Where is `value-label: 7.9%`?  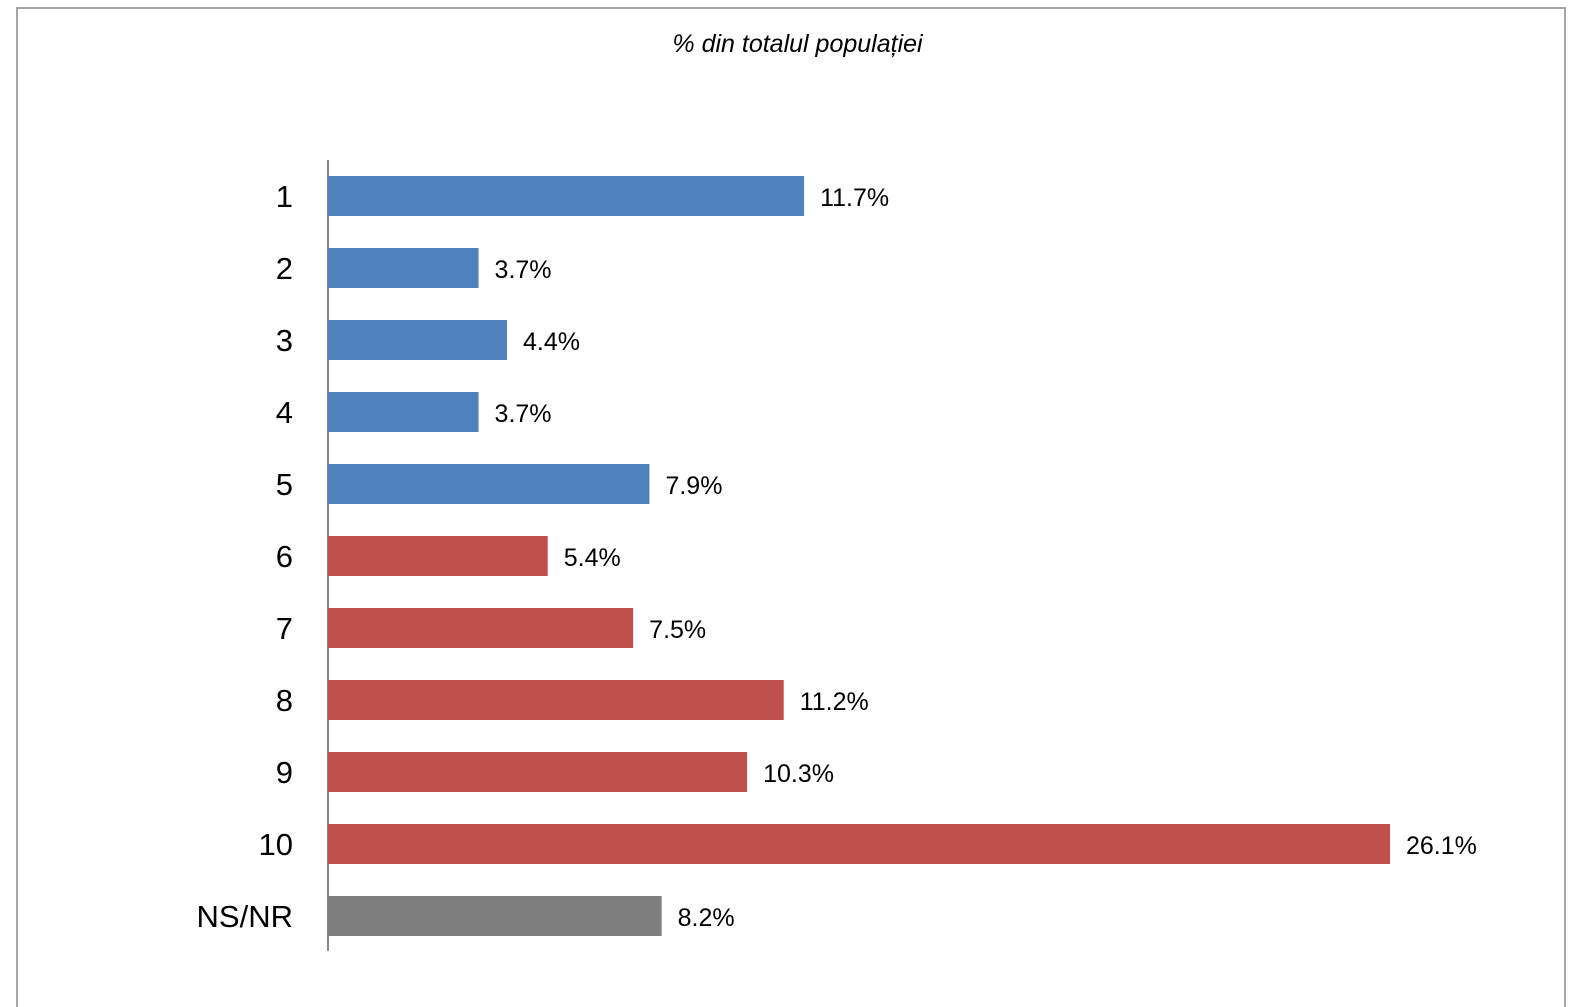
value-label: 7.9% is located at coordinates (693, 486).